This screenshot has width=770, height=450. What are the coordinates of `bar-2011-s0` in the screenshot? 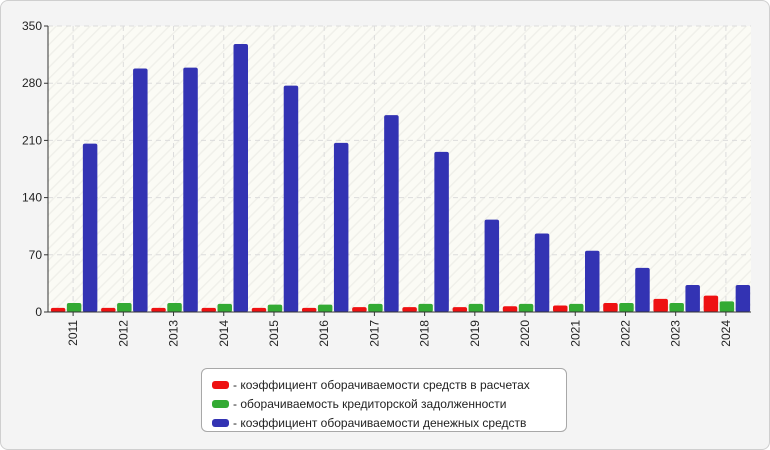 It's located at (58, 309).